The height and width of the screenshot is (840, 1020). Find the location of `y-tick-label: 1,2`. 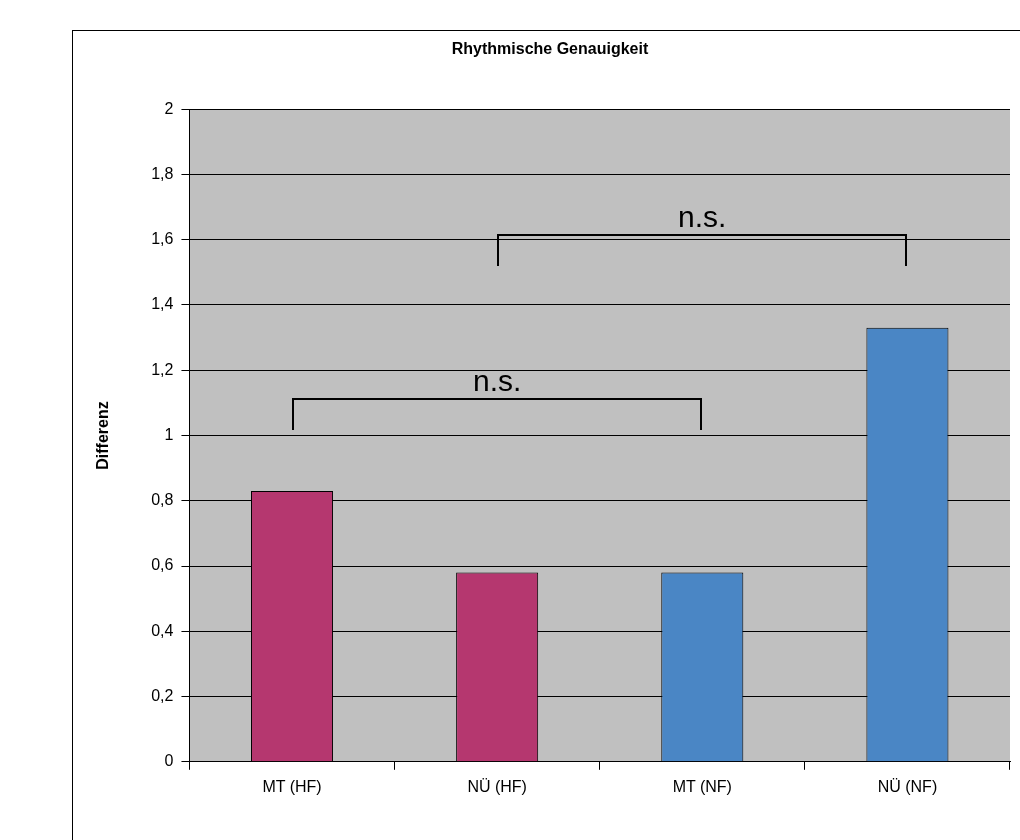

y-tick-label: 1,2 is located at coordinates (162, 369).